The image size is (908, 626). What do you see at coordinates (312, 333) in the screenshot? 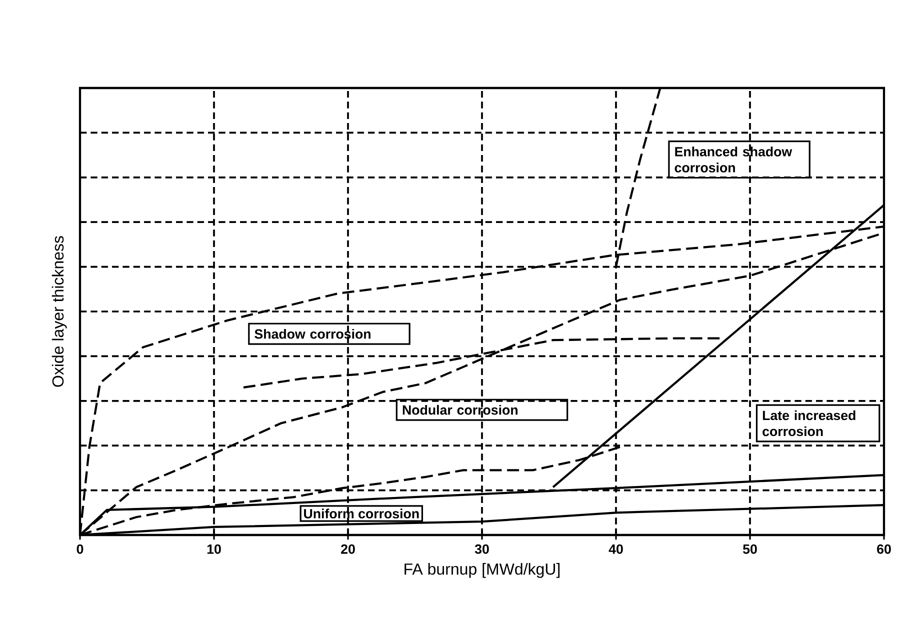
I see `annotation: Shadow corrosion` at bounding box center [312, 333].